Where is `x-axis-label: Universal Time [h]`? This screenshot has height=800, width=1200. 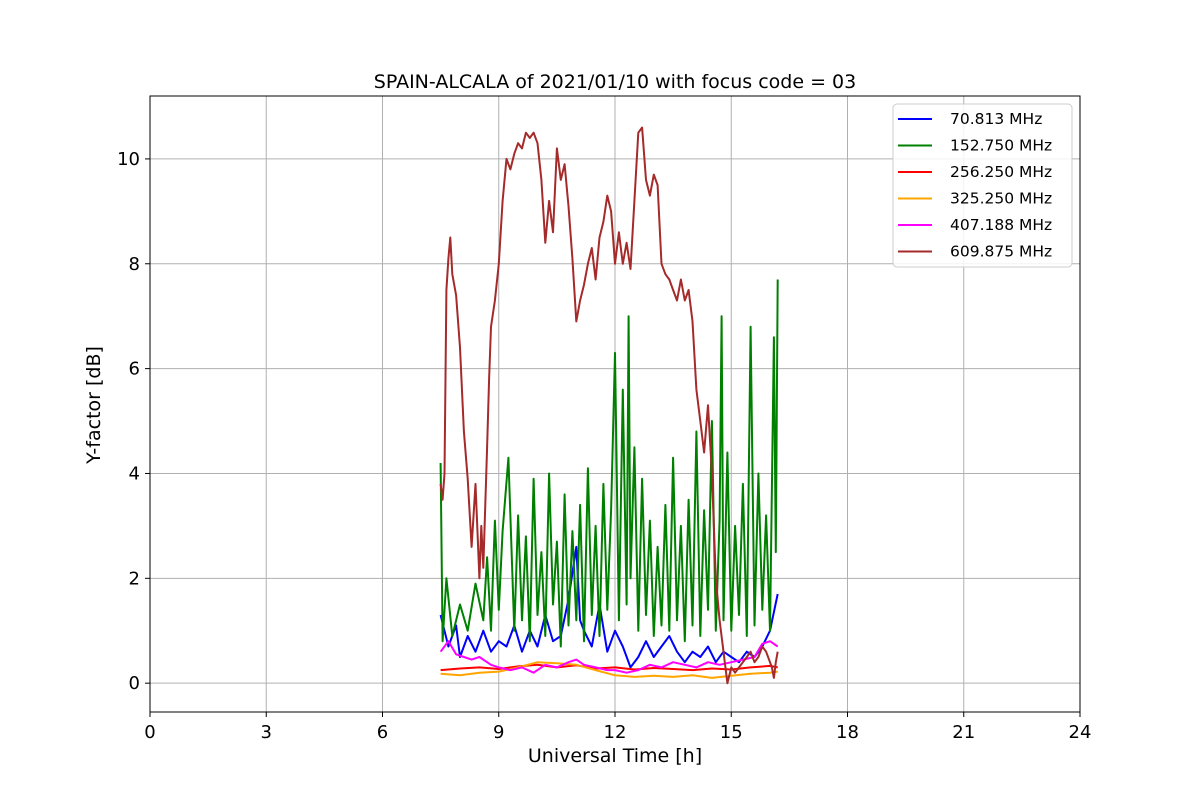 x-axis-label: Universal Time [h] is located at coordinates (615, 756).